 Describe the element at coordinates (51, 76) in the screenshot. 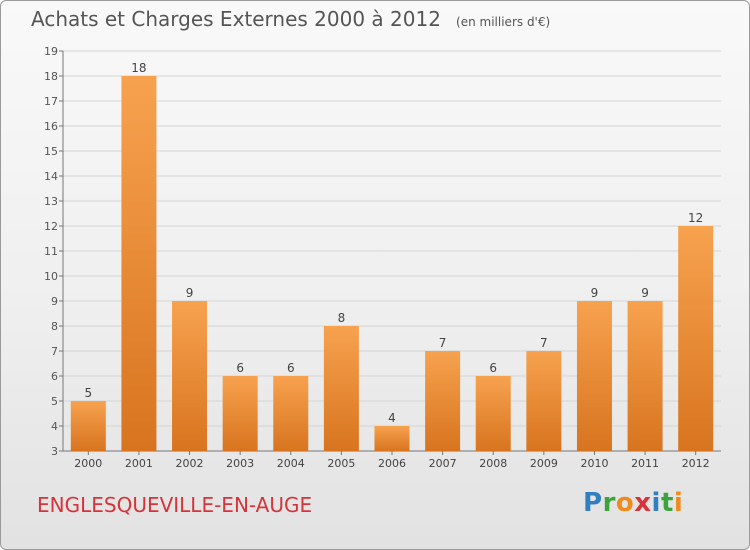

I see `y-tick-label: 18` at that location.